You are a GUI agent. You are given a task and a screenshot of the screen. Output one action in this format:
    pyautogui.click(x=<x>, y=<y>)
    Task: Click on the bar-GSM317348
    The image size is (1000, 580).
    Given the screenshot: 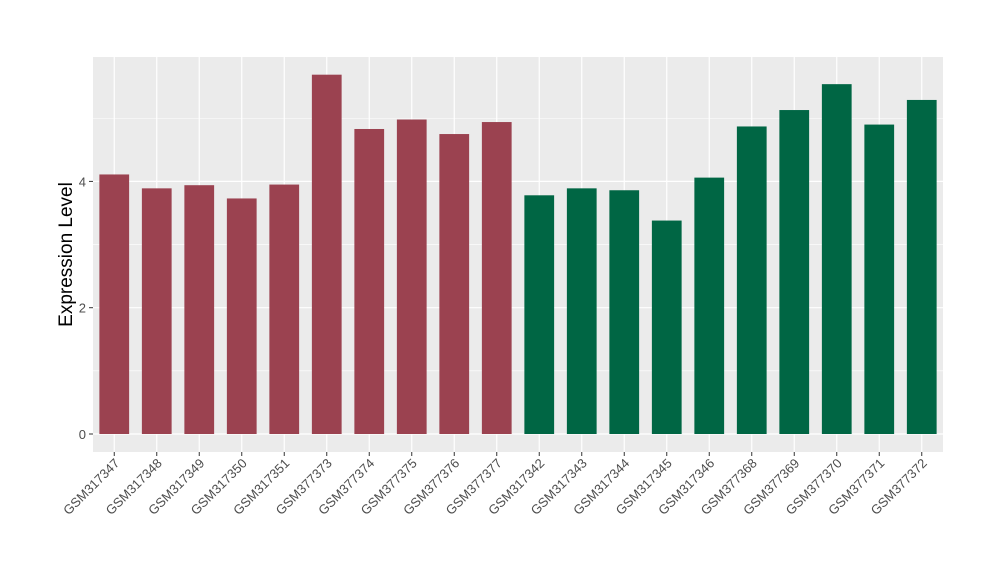 What is the action you would take?
    pyautogui.click(x=156, y=311)
    